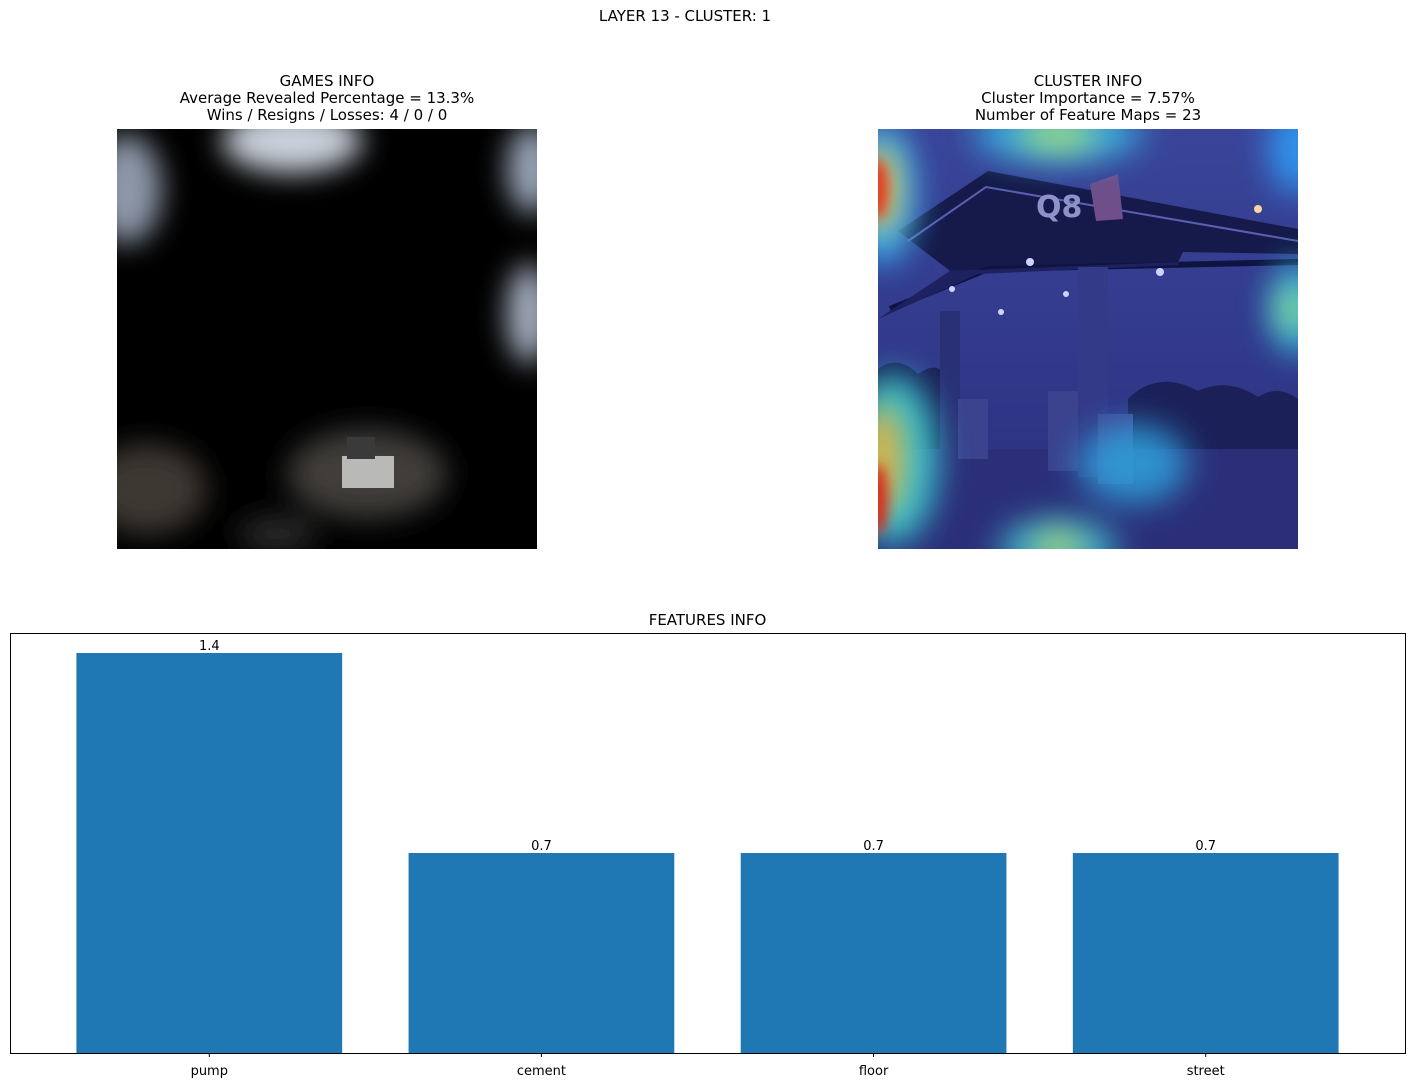 This screenshot has height=1087, width=1415. Describe the element at coordinates (209, 853) in the screenshot. I see `bar-pump` at that location.